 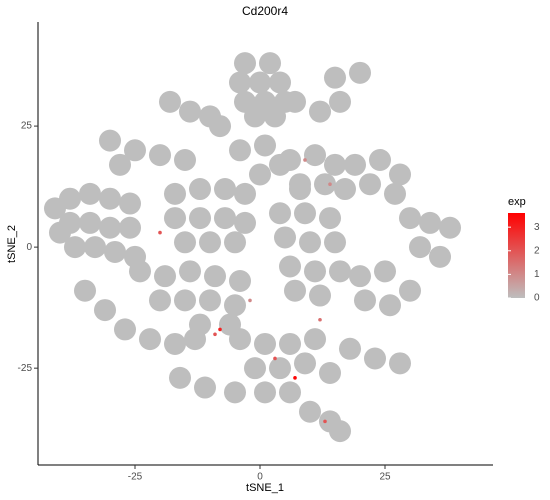 I want to click on legend-title: exp, so click(x=517, y=202).